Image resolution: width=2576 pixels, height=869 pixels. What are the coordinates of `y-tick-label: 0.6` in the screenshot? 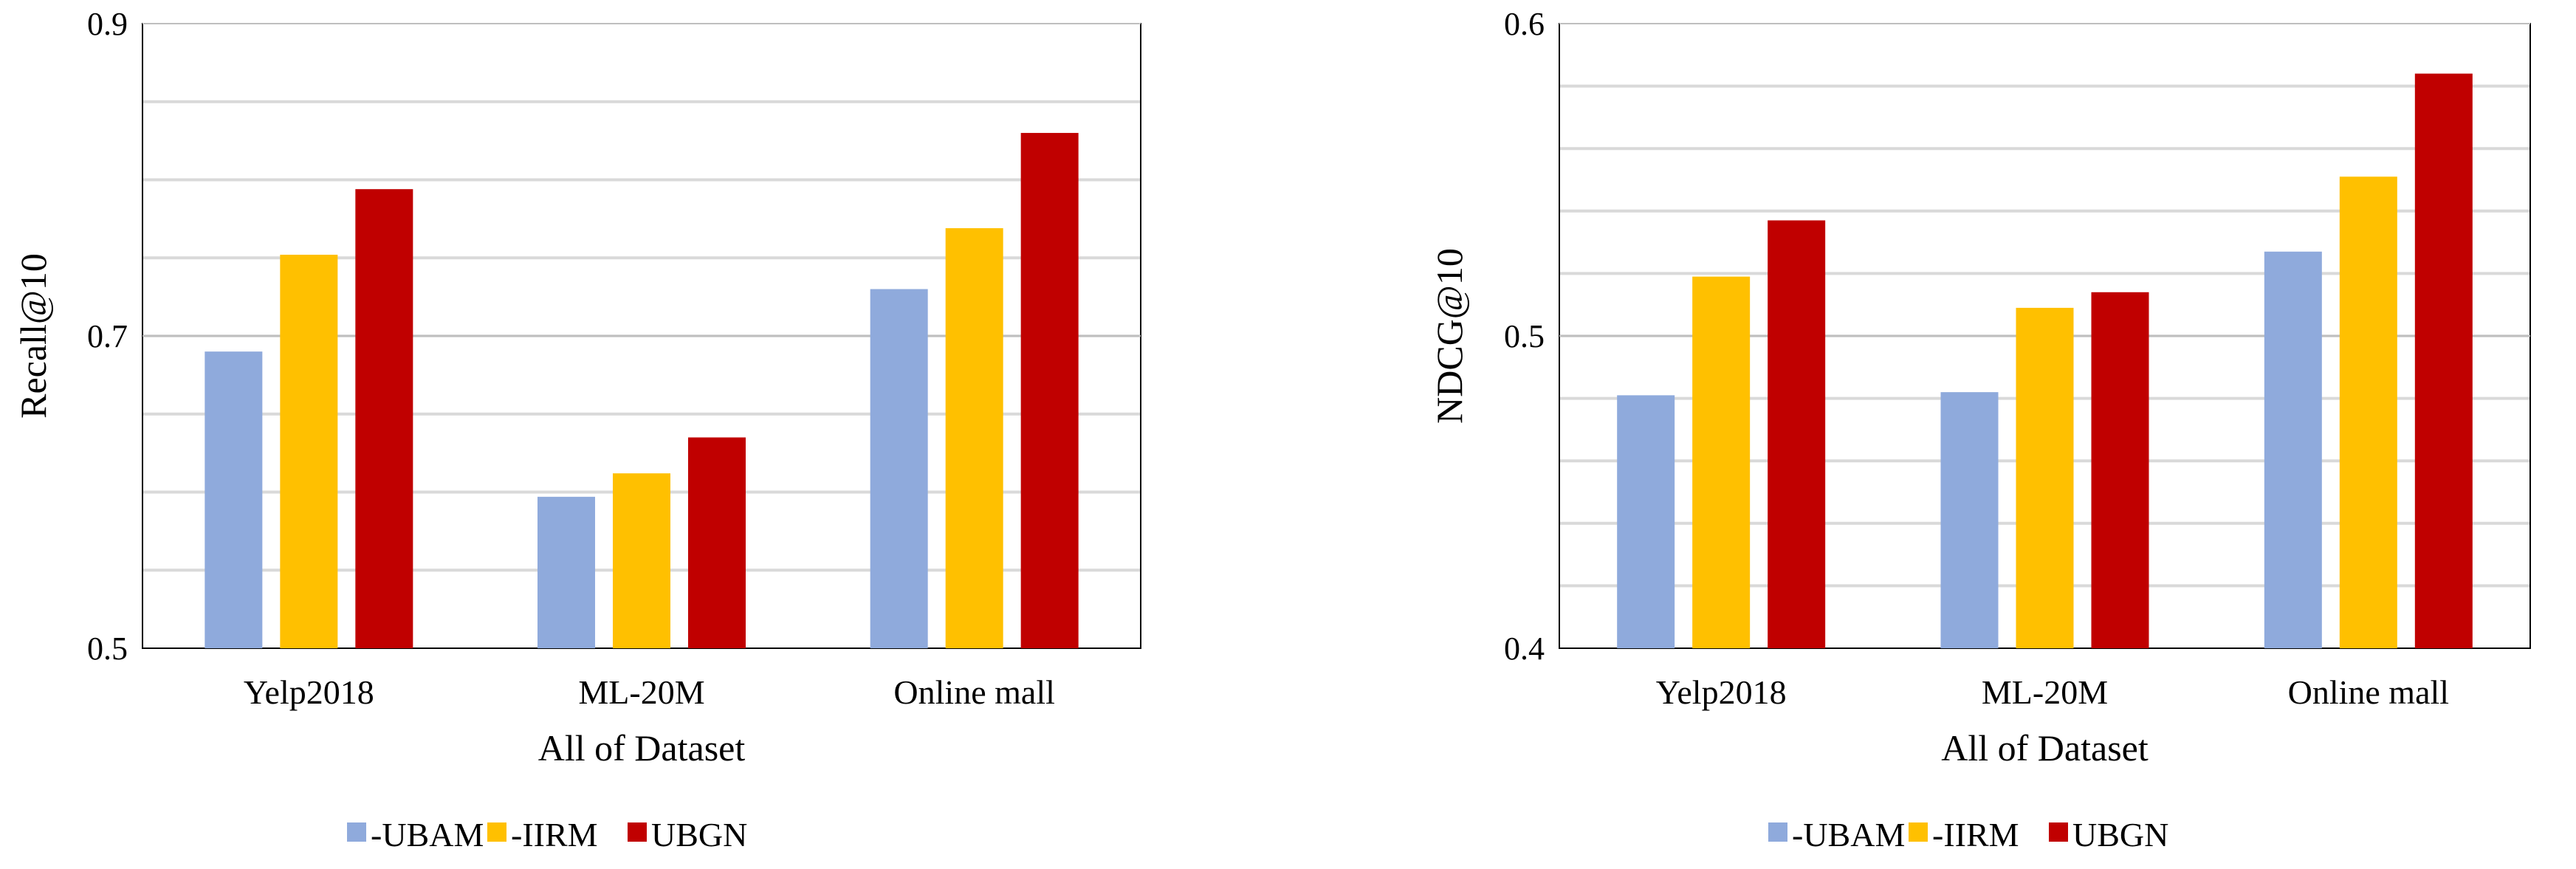 It's located at (1524, 24).